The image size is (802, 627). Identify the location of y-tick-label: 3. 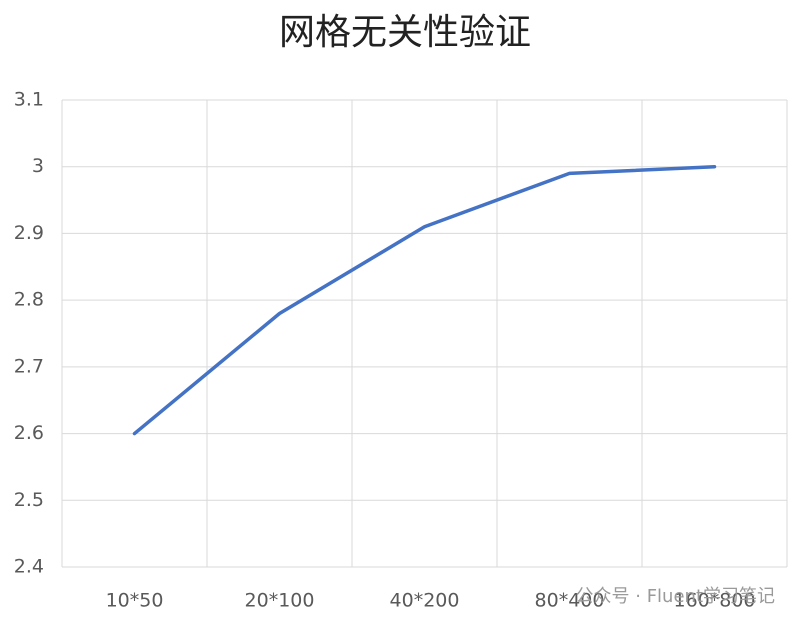
(38, 166).